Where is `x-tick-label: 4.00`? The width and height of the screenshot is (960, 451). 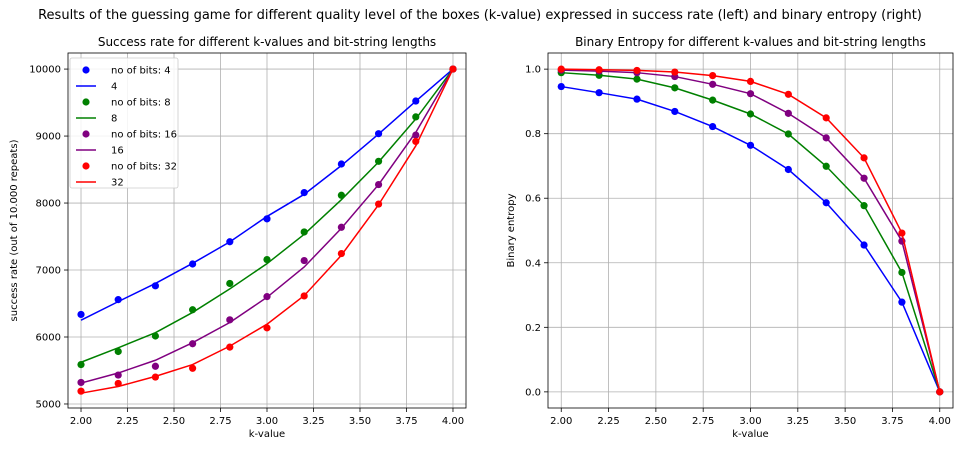
x-tick-label: 4.00 is located at coordinates (940, 421).